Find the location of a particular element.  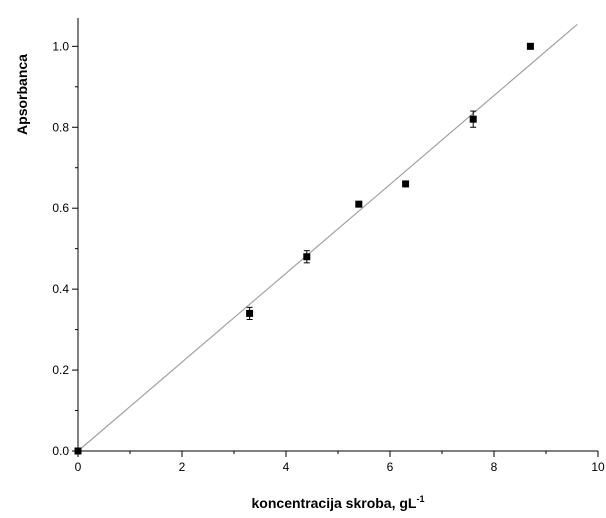

x-tick-label: 10 is located at coordinates (598, 467).